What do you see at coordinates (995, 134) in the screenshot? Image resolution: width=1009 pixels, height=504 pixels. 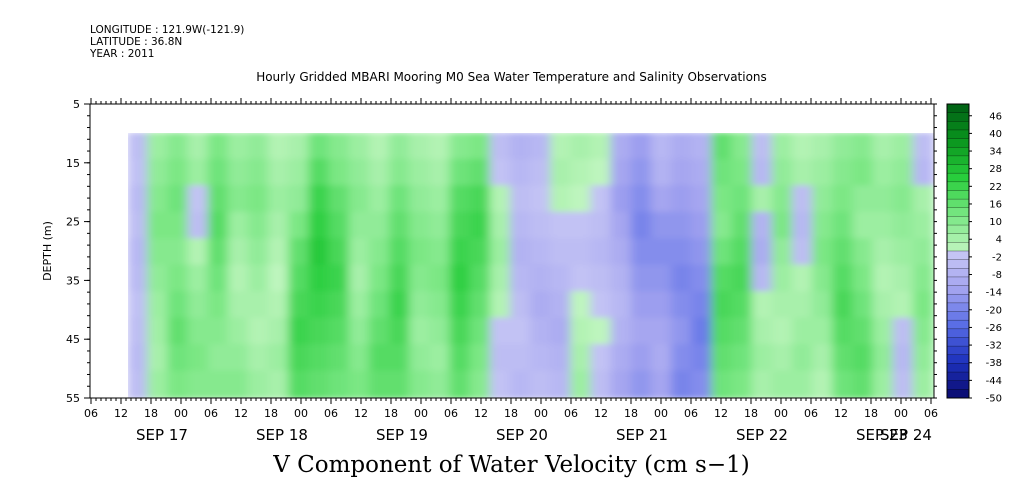 I see `colorbar-label: 40` at bounding box center [995, 134].